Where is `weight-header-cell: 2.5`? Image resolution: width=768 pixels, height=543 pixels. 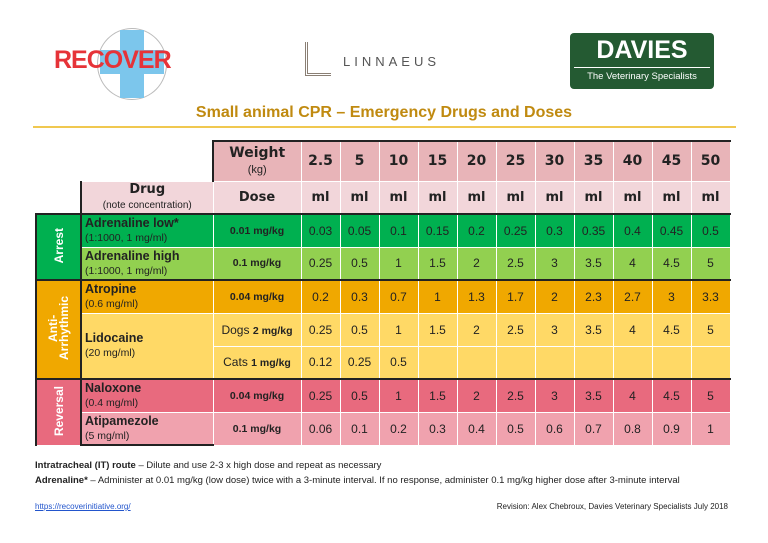
weight-header-cell: 2.5 is located at coordinates (320, 161).